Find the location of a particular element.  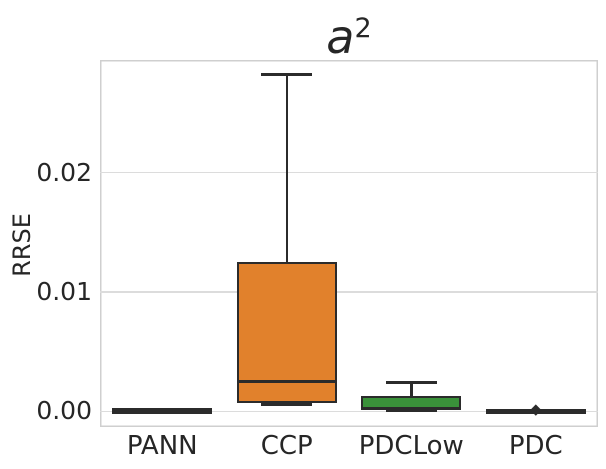

x-tick-label-CCP: CCP is located at coordinates (286, 446).